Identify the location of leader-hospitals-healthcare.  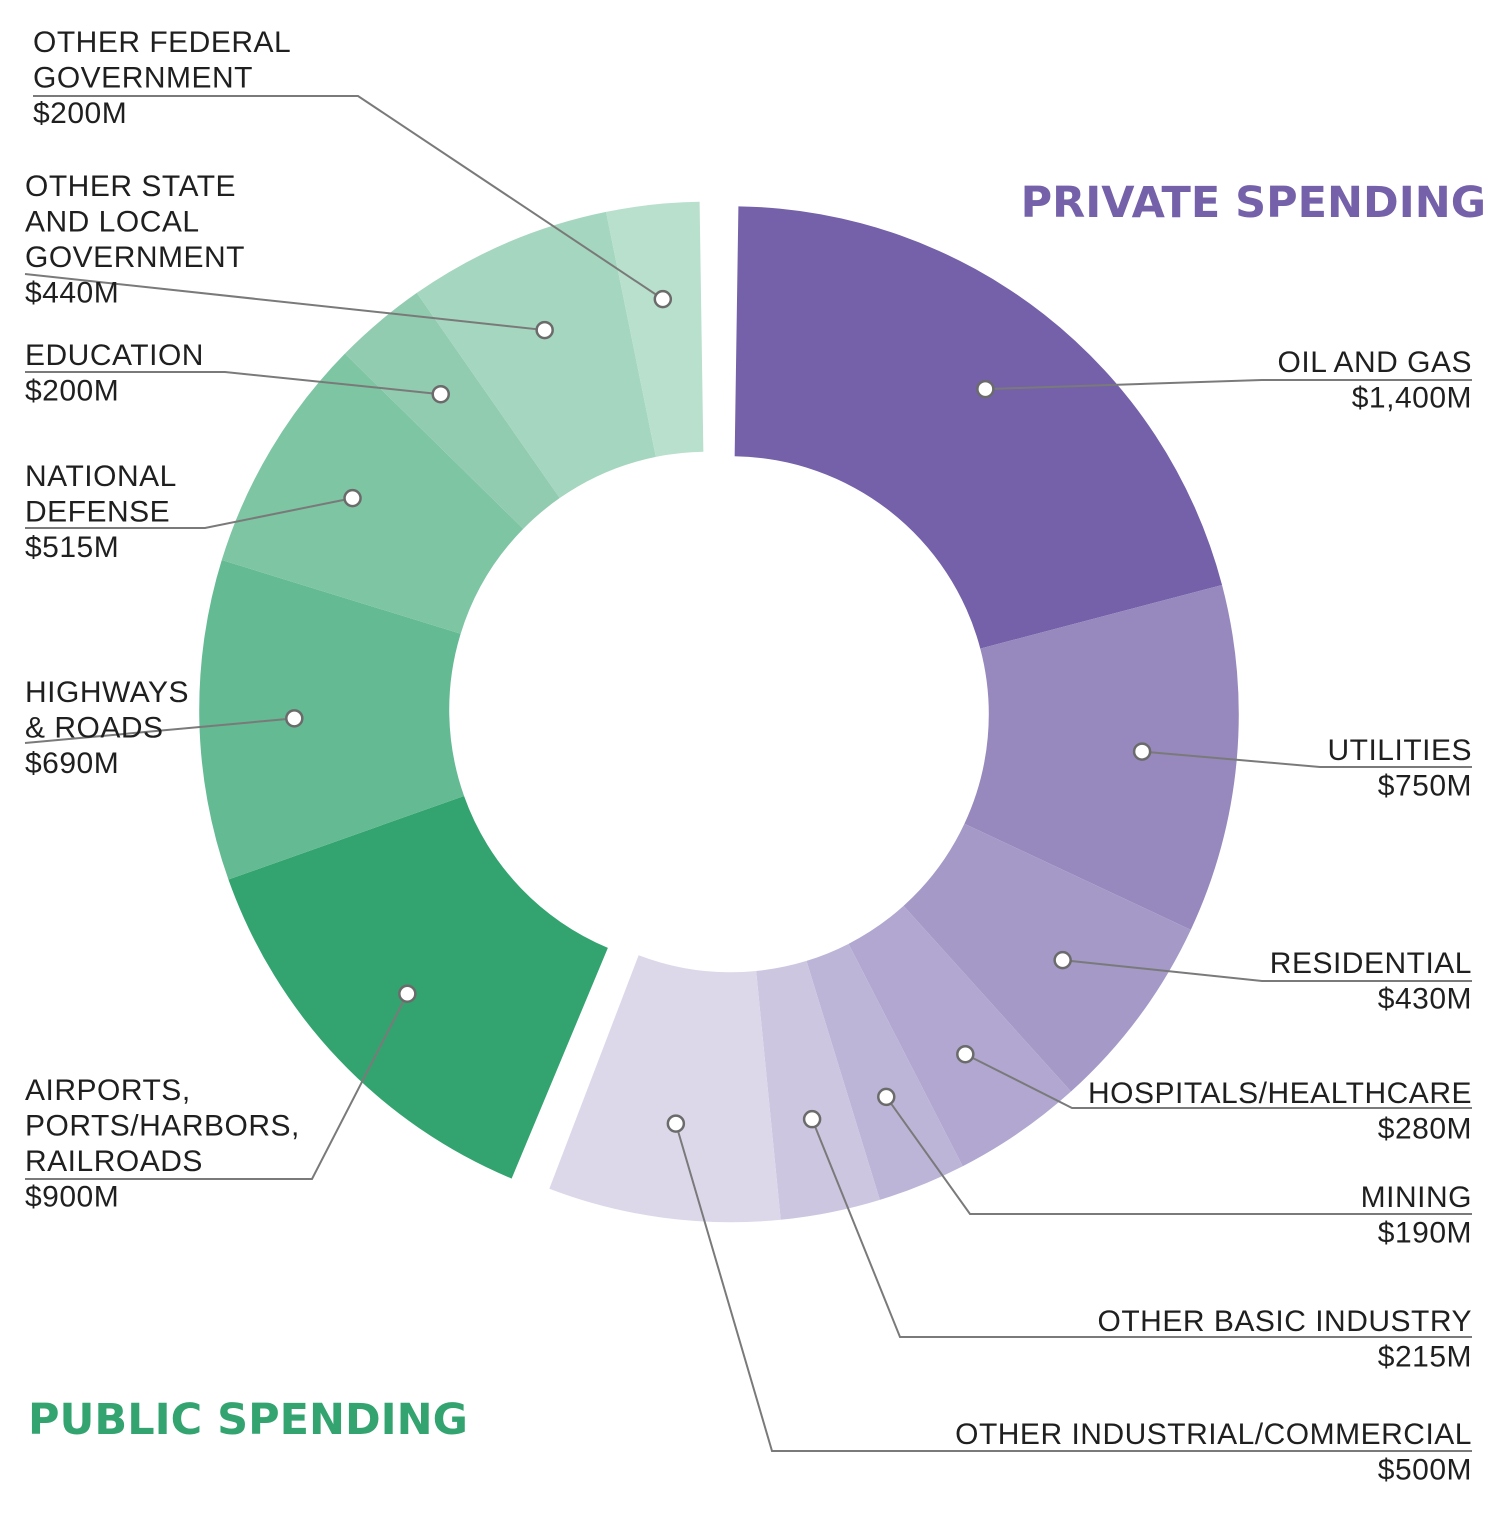
(1218, 1081).